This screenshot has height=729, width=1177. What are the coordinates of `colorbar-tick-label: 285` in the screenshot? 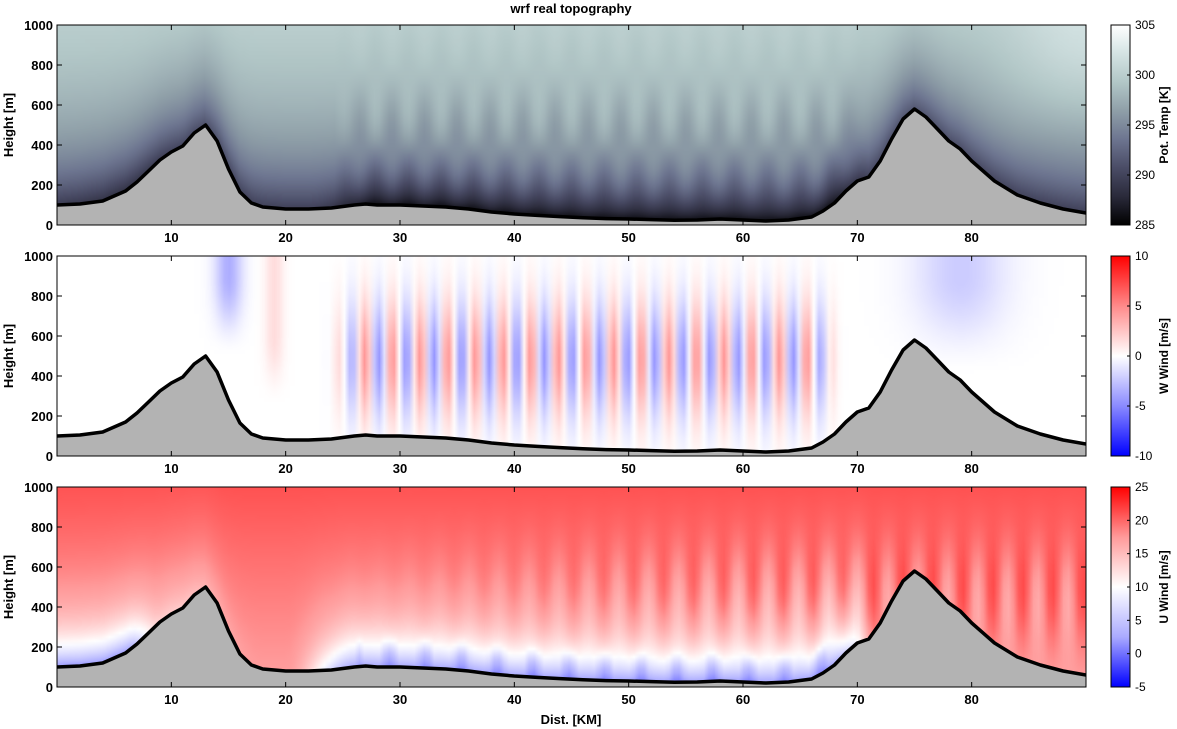 It's located at (1145, 225).